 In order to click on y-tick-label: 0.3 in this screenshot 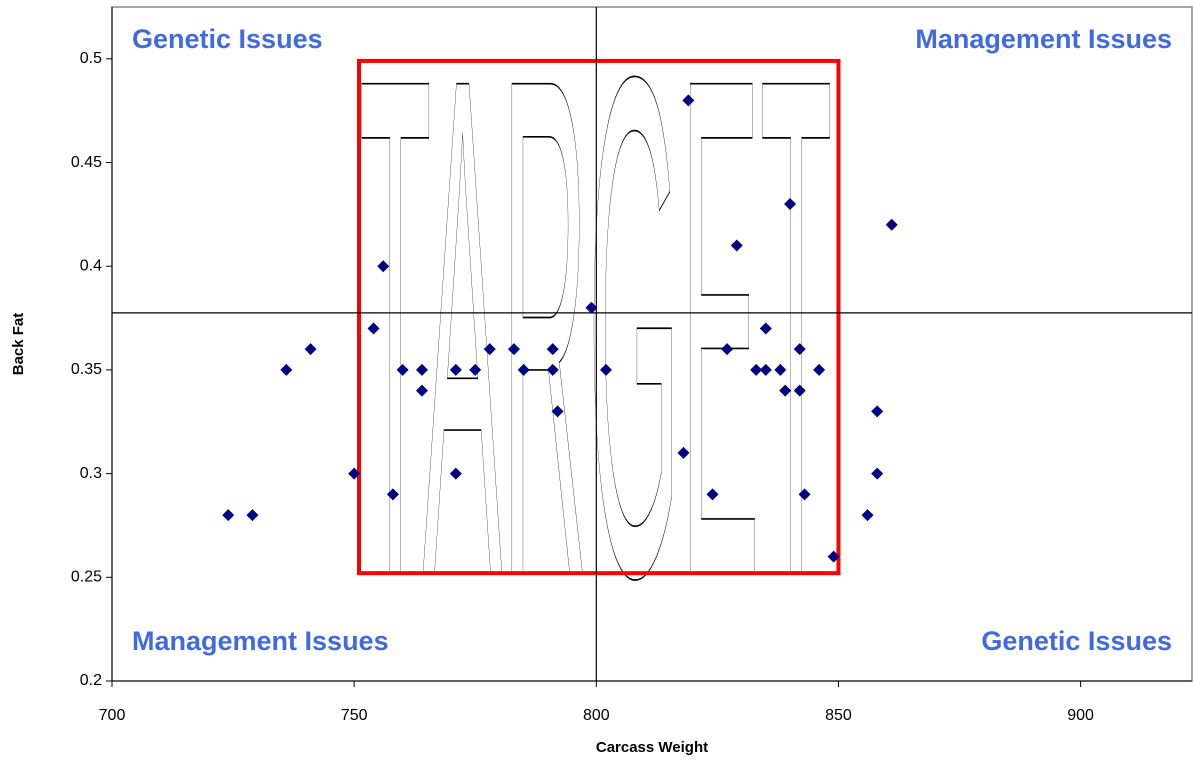, I will do `click(91, 473)`.